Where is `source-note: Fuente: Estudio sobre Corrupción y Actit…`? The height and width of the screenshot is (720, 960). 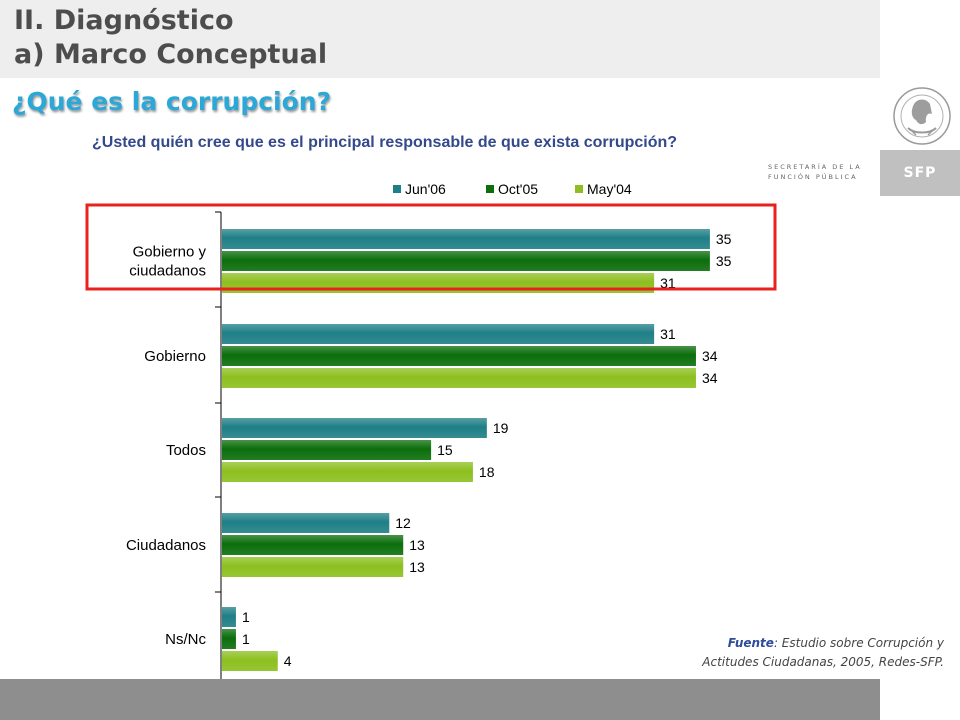 source-note: Fuente: Estudio sobre Corrupción y Actit… is located at coordinates (772, 653).